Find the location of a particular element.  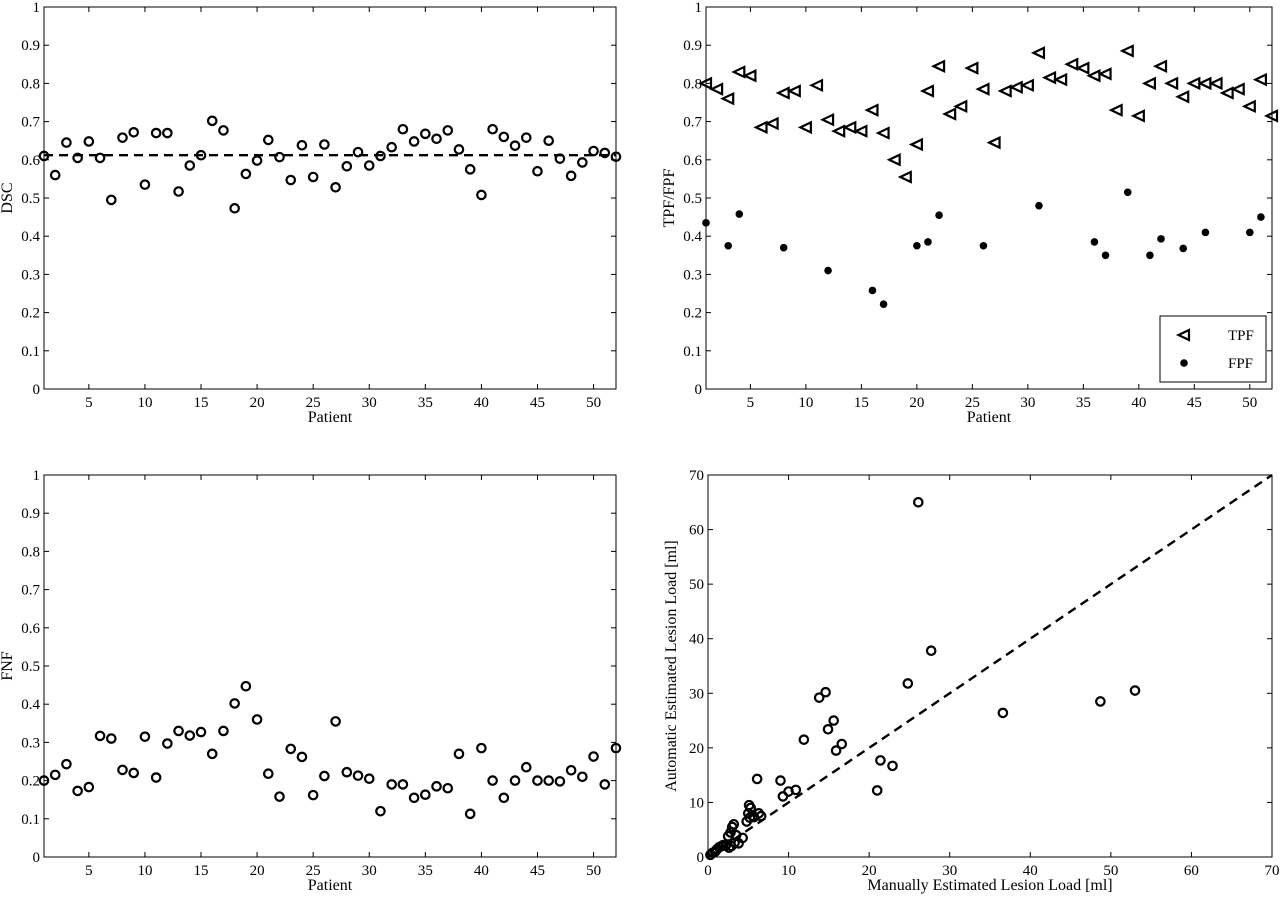

legend-label-fpf: FPF is located at coordinates (1240, 364).